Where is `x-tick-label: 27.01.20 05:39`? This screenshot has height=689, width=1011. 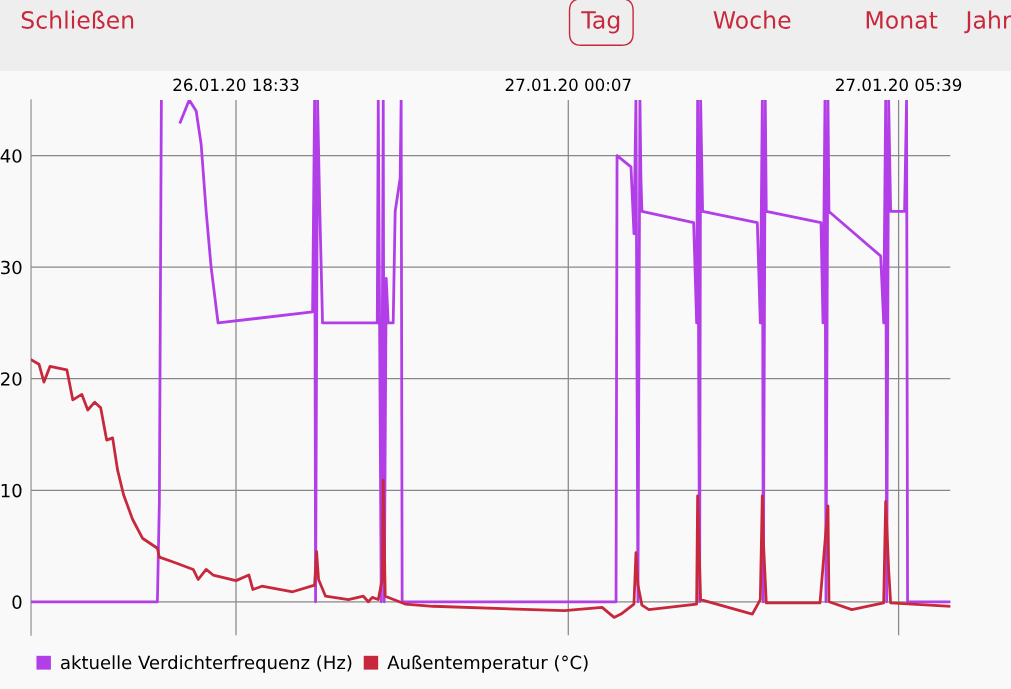
x-tick-label: 27.01.20 05:39 is located at coordinates (899, 85).